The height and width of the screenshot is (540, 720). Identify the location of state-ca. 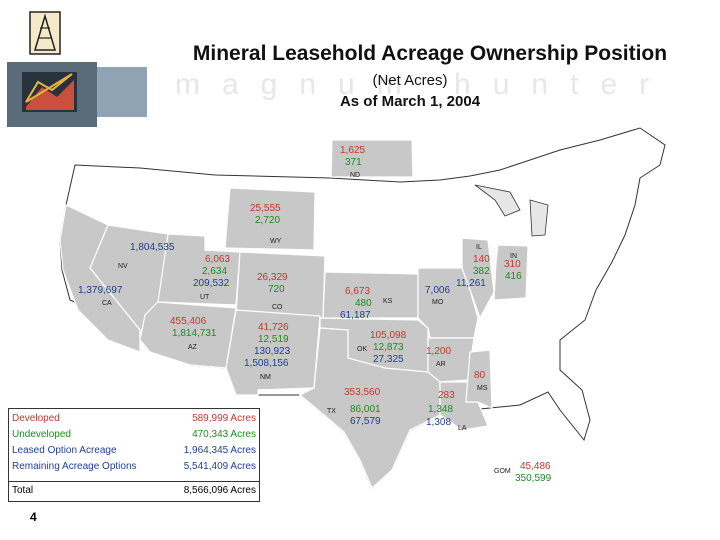
(100, 278).